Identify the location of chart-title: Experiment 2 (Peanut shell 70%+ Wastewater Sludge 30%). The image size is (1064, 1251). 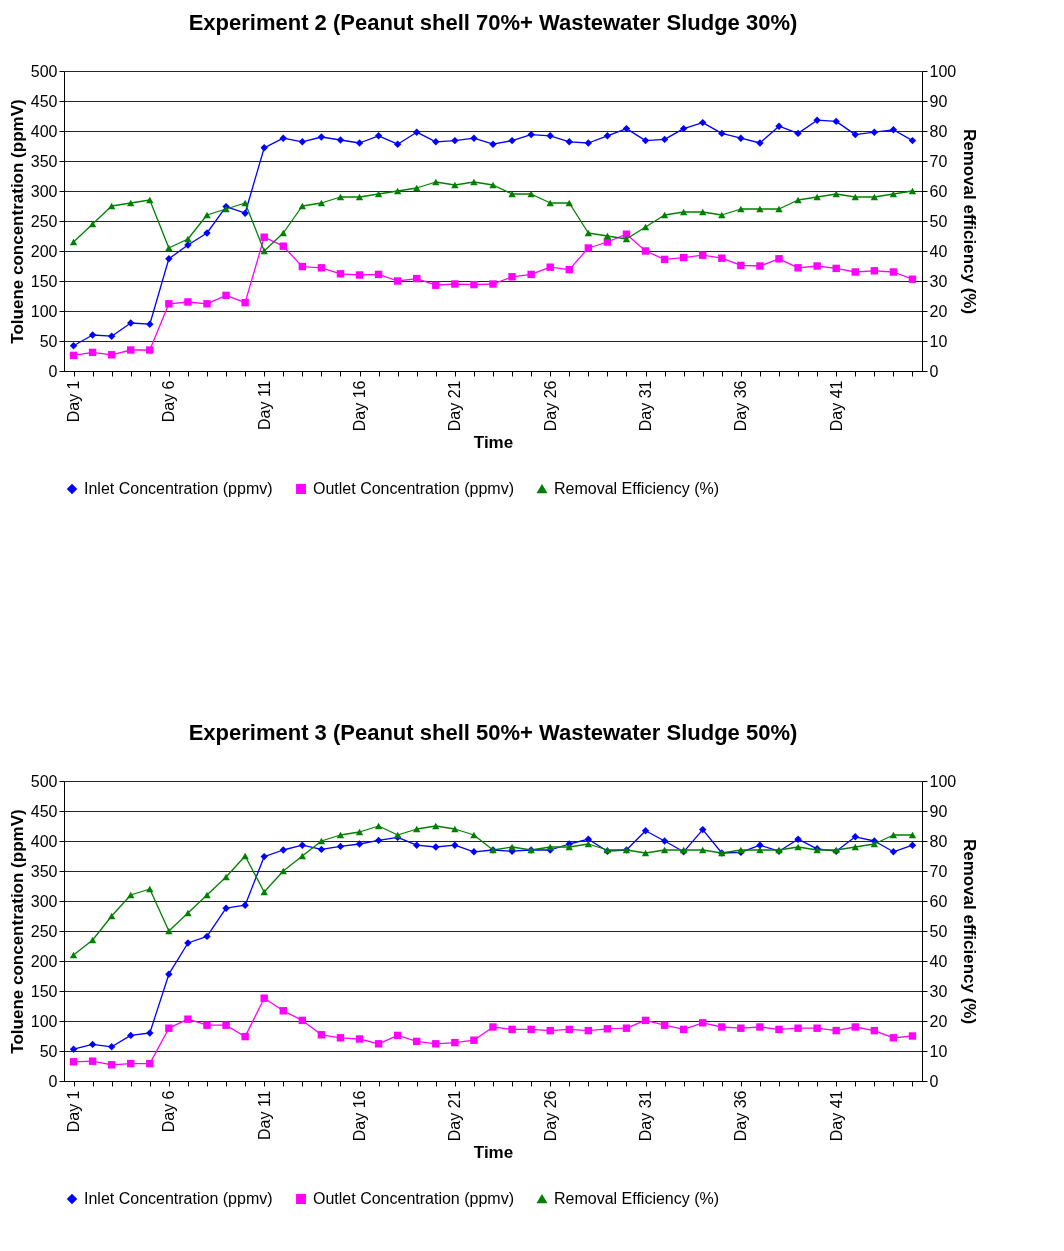
(493, 22).